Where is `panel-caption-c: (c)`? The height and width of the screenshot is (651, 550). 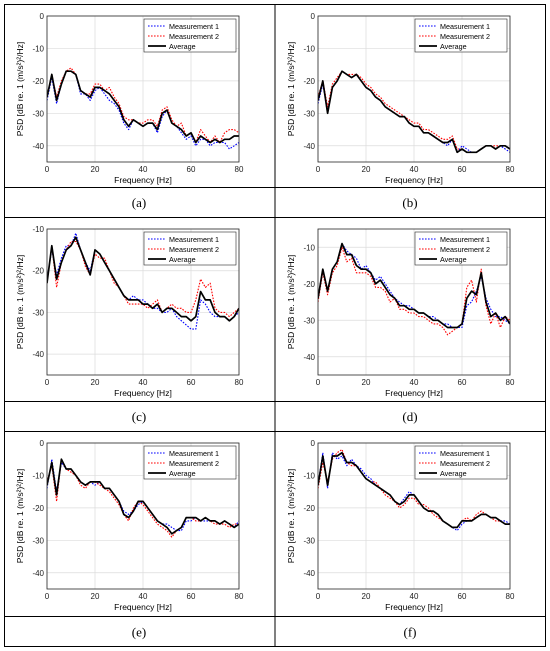 panel-caption-c: (c) is located at coordinates (139, 416).